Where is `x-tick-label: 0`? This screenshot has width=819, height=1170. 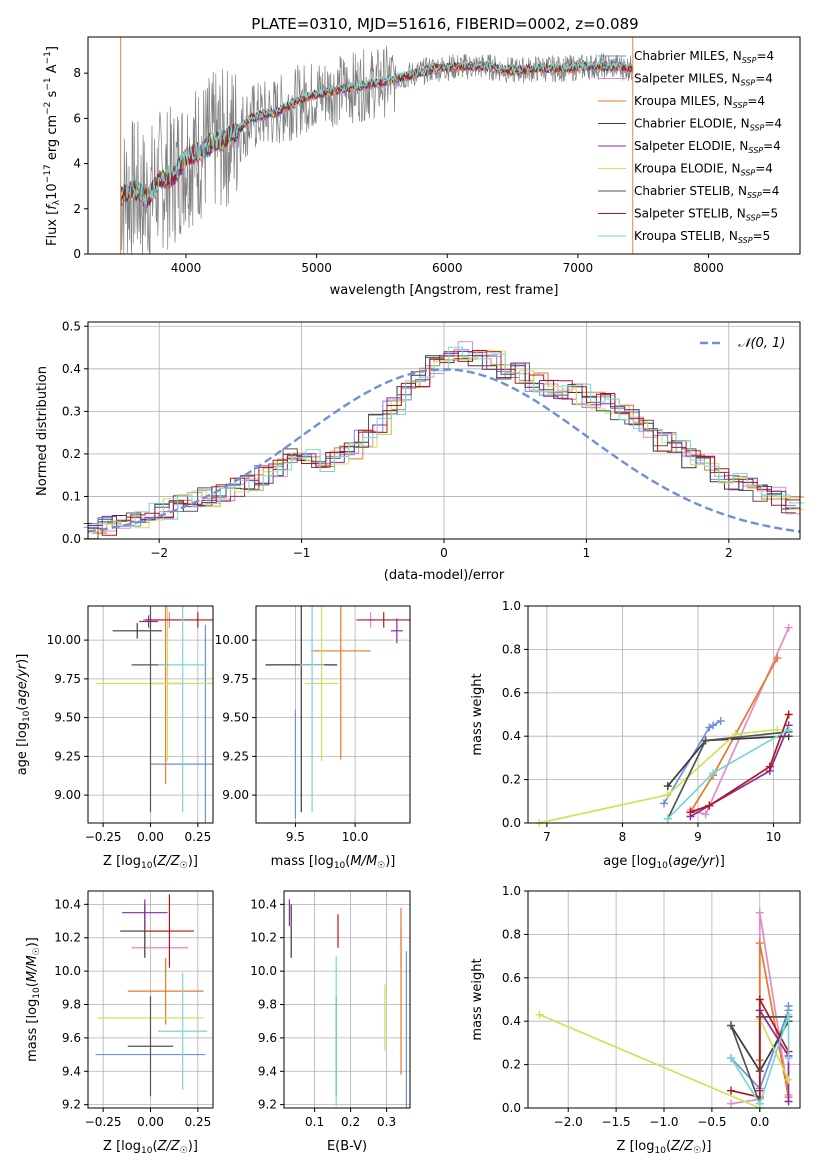
x-tick-label: 0 is located at coordinates (444, 553).